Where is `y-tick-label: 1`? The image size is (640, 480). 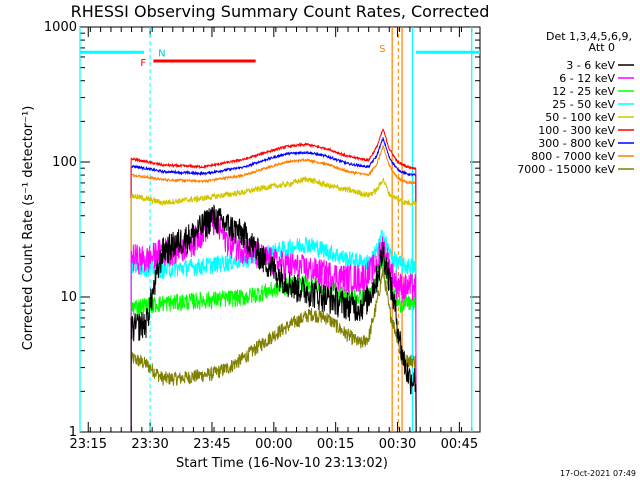 y-tick-label: 1 is located at coordinates (73, 432).